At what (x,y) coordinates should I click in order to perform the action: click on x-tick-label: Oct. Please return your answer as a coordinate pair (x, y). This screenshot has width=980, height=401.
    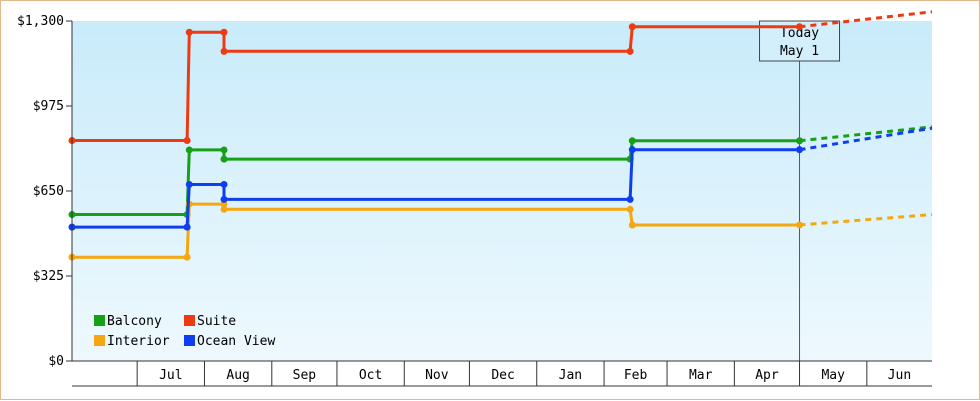
    Looking at the image, I should click on (370, 375).